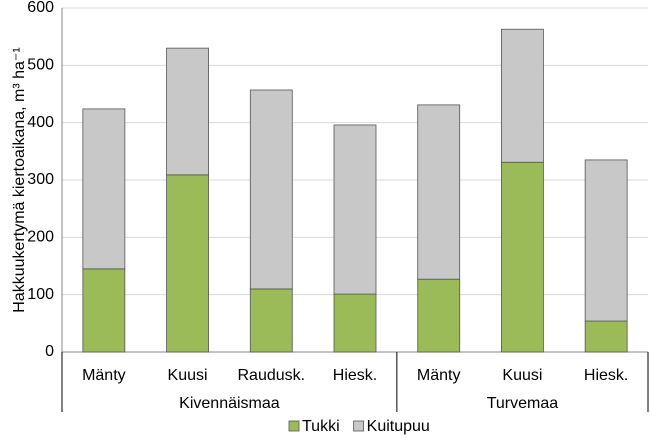 This screenshot has height=438, width=650. What do you see at coordinates (40, 179) in the screenshot?
I see `y-tick-label: 300` at bounding box center [40, 179].